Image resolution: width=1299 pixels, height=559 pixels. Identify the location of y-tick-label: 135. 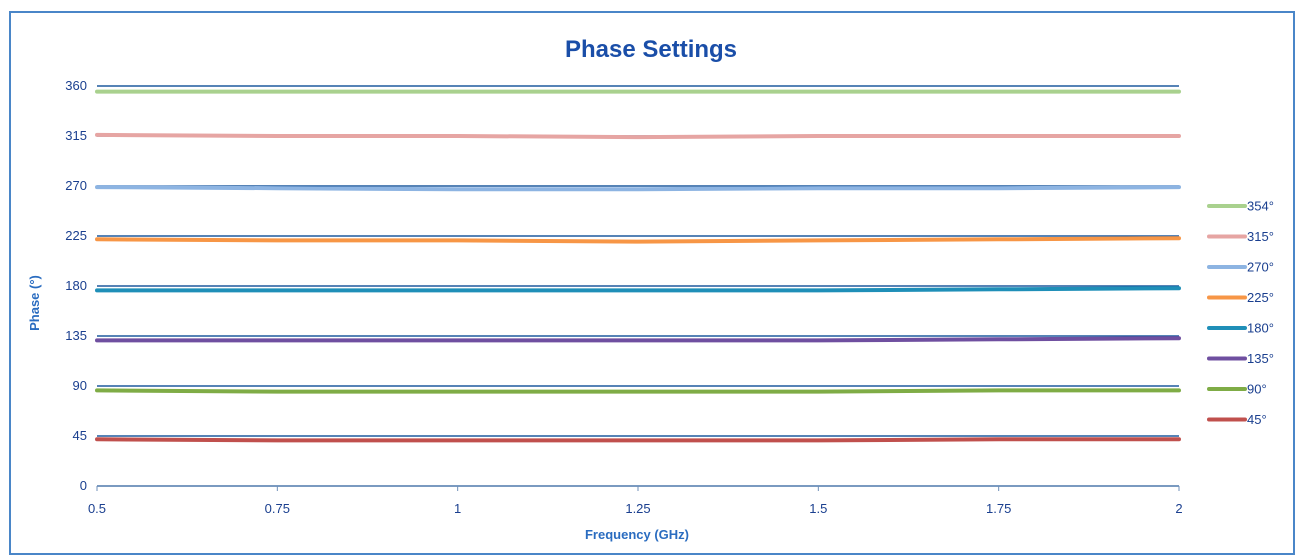
(76, 335).